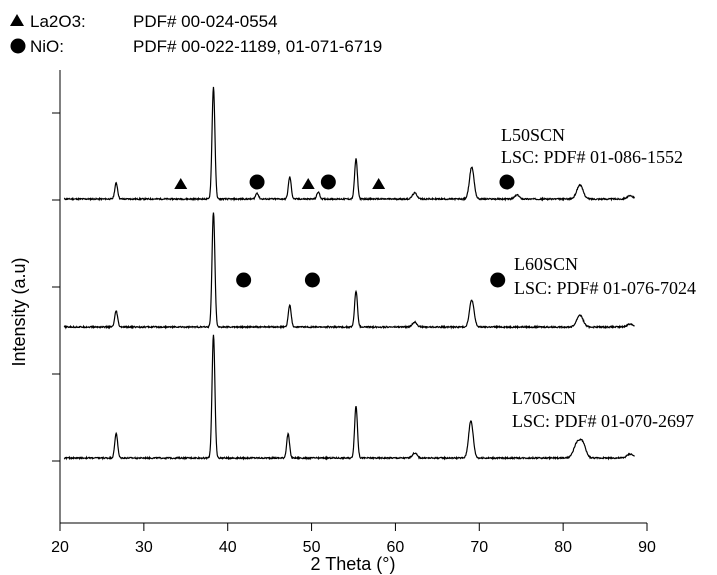 The height and width of the screenshot is (575, 717). Describe the element at coordinates (17, 20) in the screenshot. I see `legend-triangle-marker` at that location.